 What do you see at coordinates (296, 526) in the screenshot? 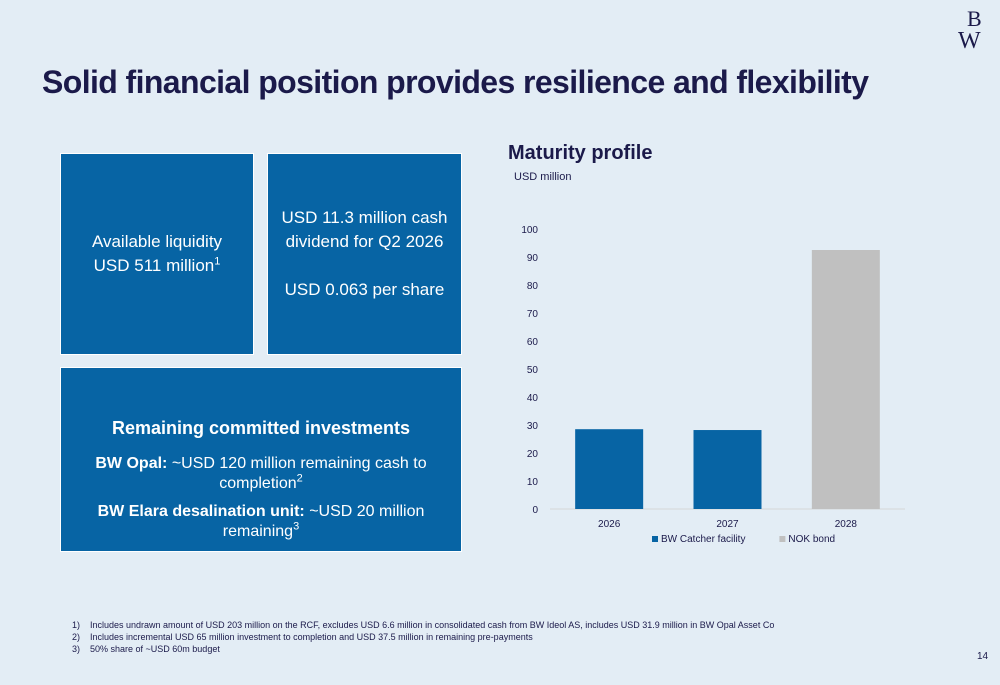
I see `footnote-ref-3: 3` at bounding box center [296, 526].